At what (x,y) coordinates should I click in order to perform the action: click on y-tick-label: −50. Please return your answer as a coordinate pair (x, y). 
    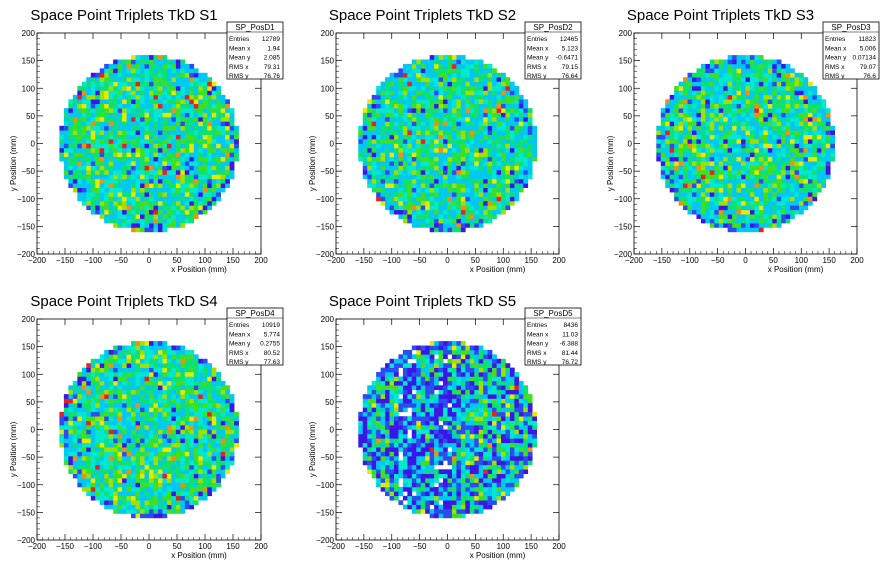
    Looking at the image, I should click on (327, 171).